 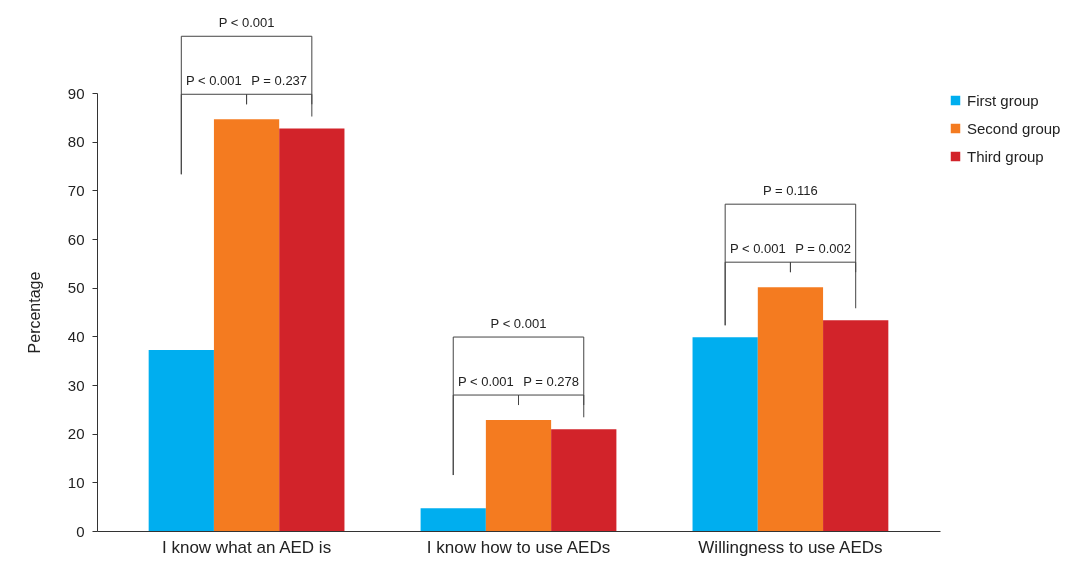 I want to click on y-tick-label: 60, so click(x=76, y=239).